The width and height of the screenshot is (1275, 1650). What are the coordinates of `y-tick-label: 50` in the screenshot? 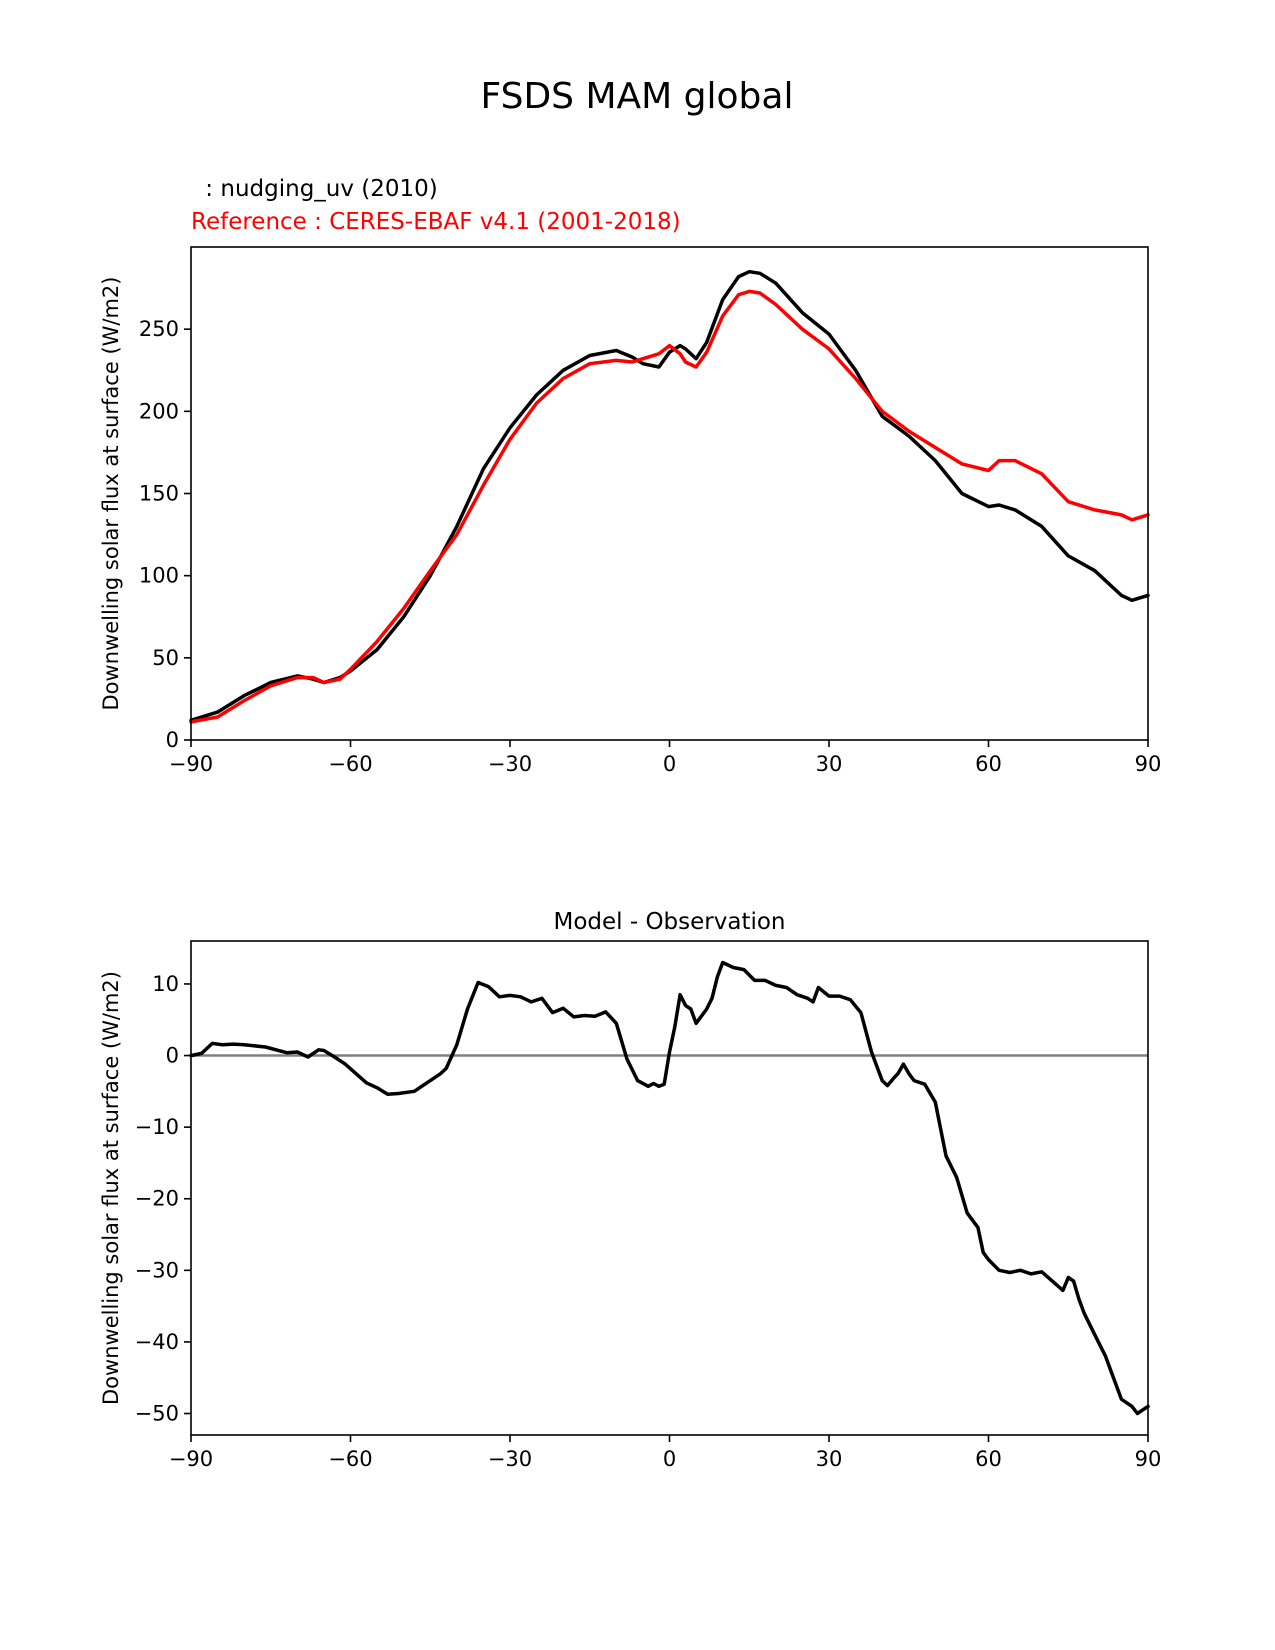 It's located at (165, 658).